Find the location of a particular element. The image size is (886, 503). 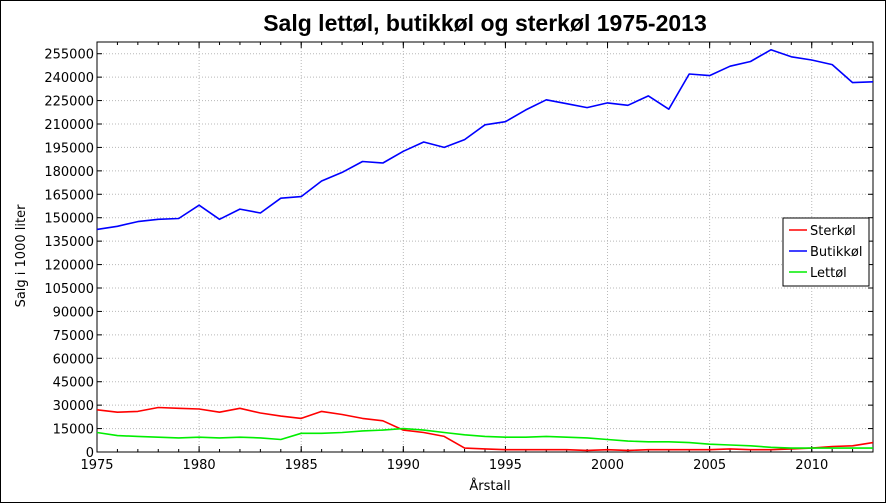

legend-label: Lettøl is located at coordinates (828, 273).